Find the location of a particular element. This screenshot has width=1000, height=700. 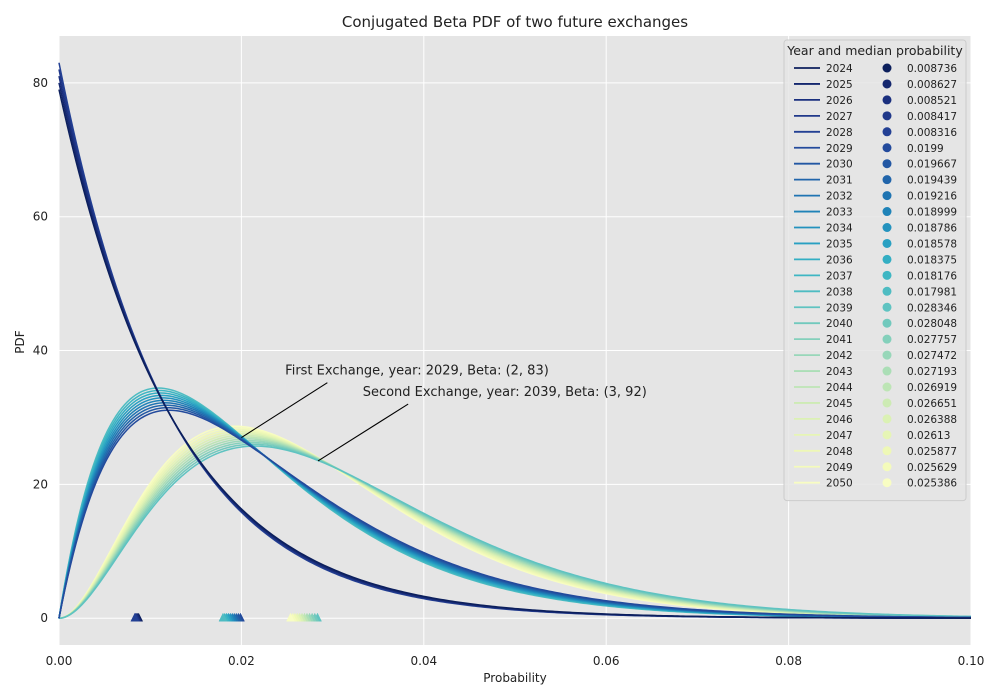

legend-dot-2037 is located at coordinates (887, 275).